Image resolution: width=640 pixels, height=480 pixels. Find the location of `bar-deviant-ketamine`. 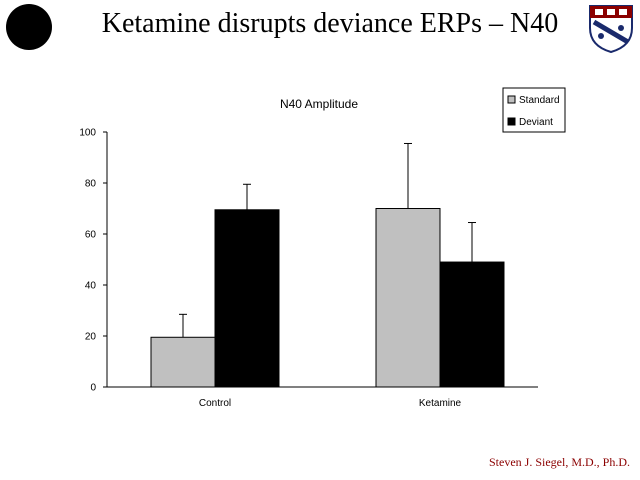

bar-deviant-ketamine is located at coordinates (472, 324).